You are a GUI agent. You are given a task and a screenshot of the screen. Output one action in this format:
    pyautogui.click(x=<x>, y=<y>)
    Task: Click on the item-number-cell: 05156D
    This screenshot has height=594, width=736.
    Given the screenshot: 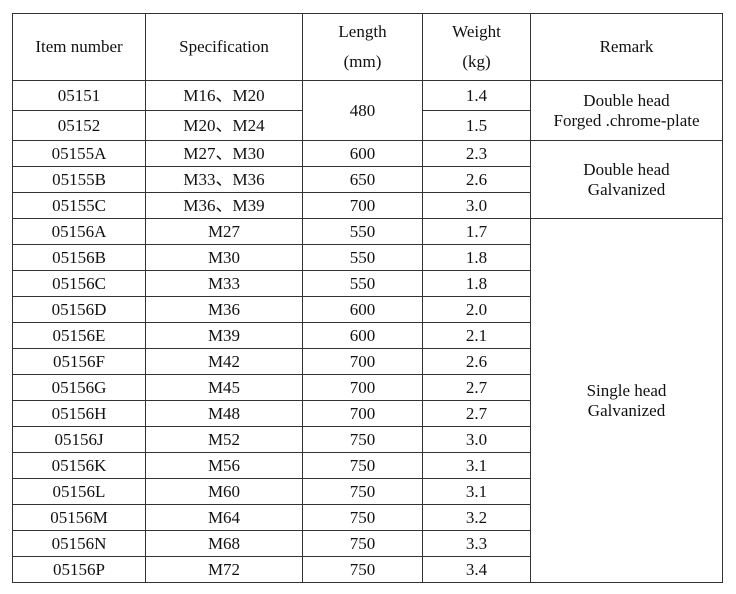 What is the action you would take?
    pyautogui.click(x=79, y=309)
    